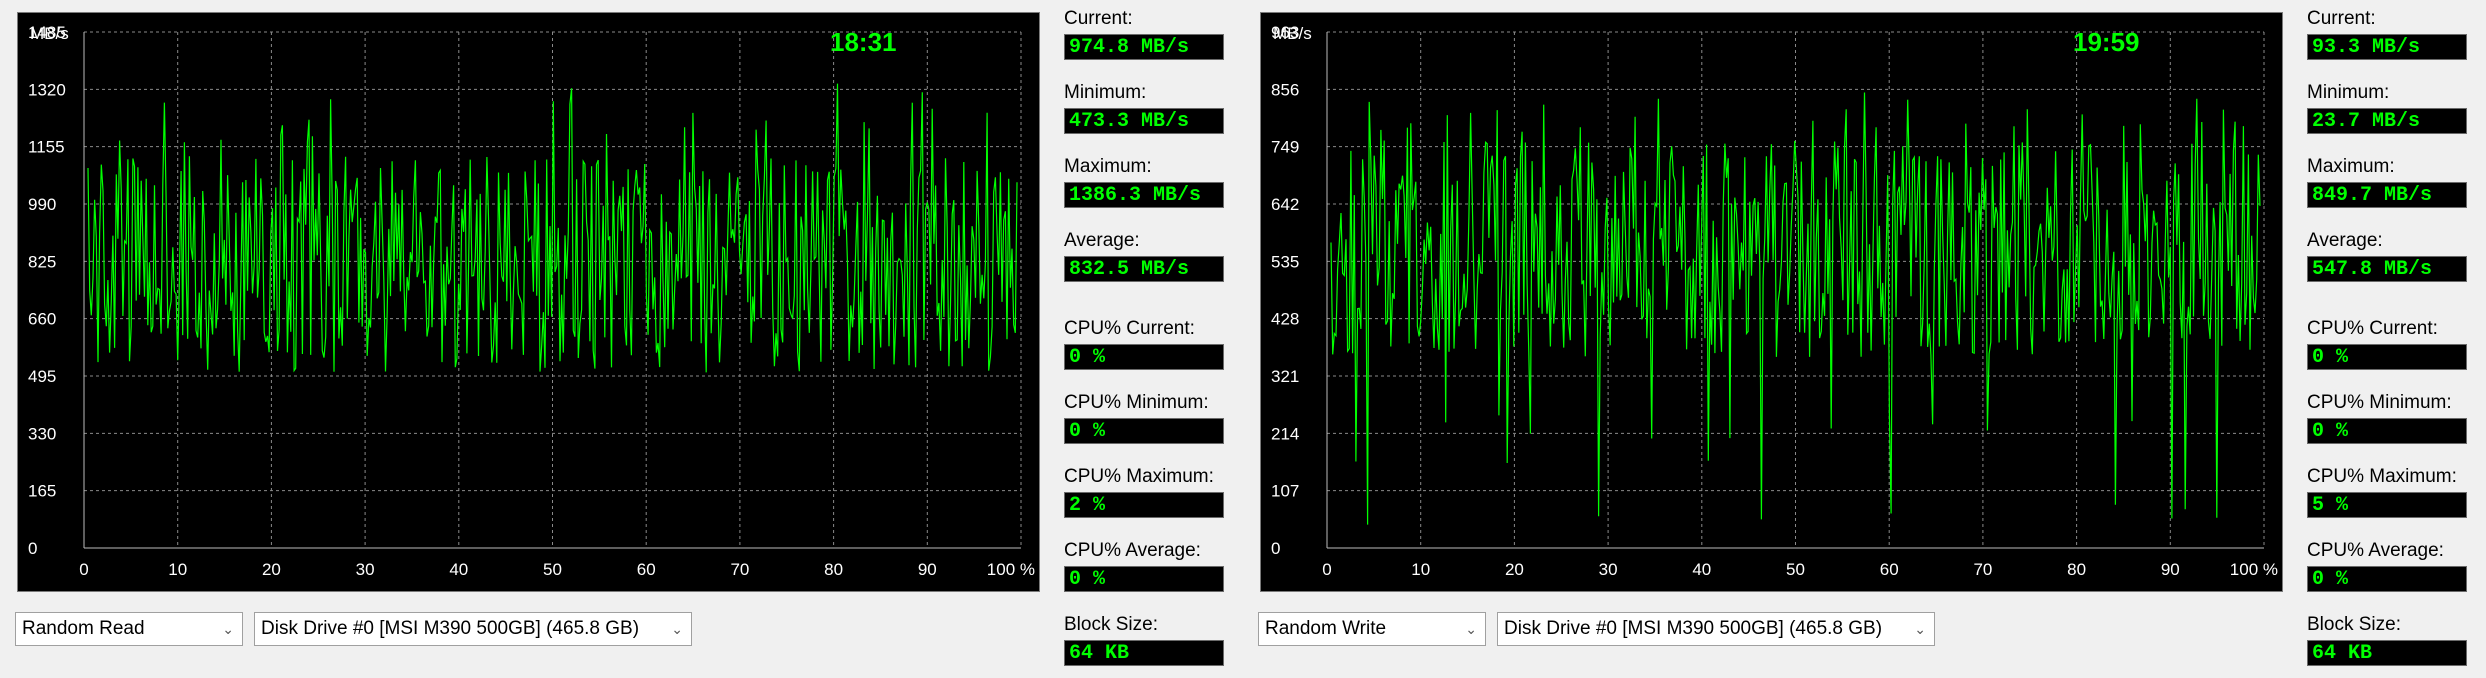  What do you see at coordinates (863, 42) in the screenshot?
I see `elapsed-time-label: 18:31` at bounding box center [863, 42].